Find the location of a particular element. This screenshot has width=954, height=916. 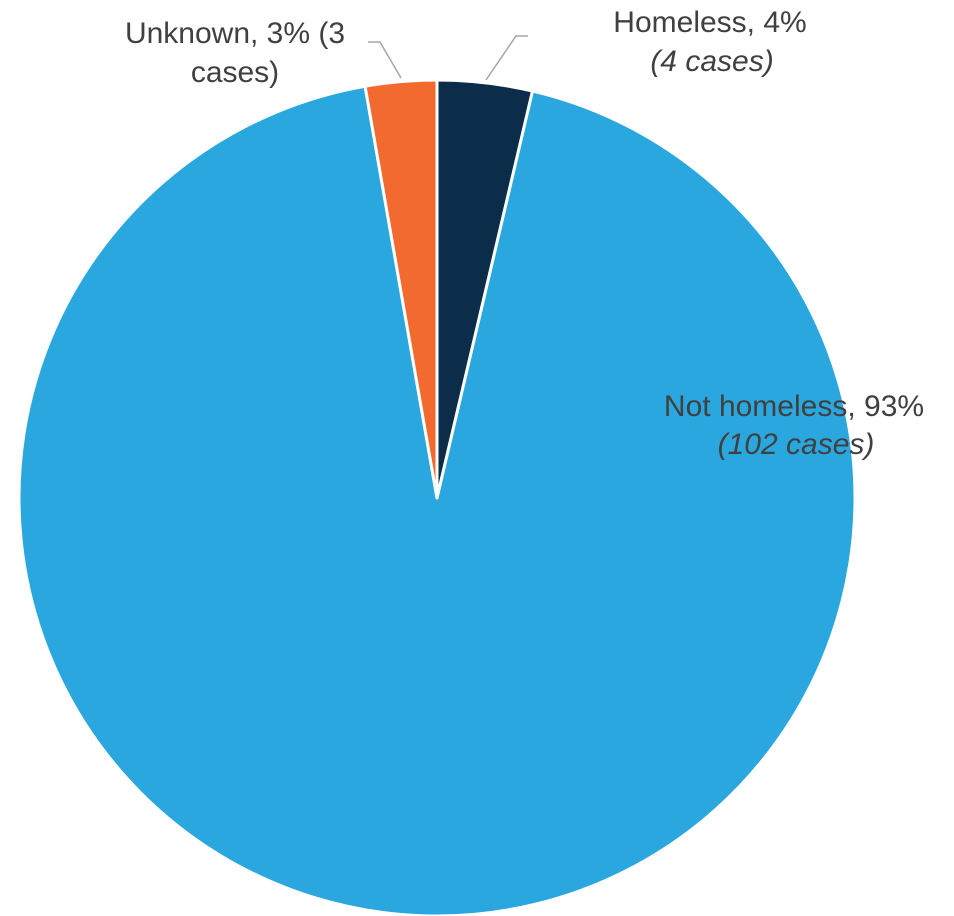

pie-slice-unknown is located at coordinates (401, 289).